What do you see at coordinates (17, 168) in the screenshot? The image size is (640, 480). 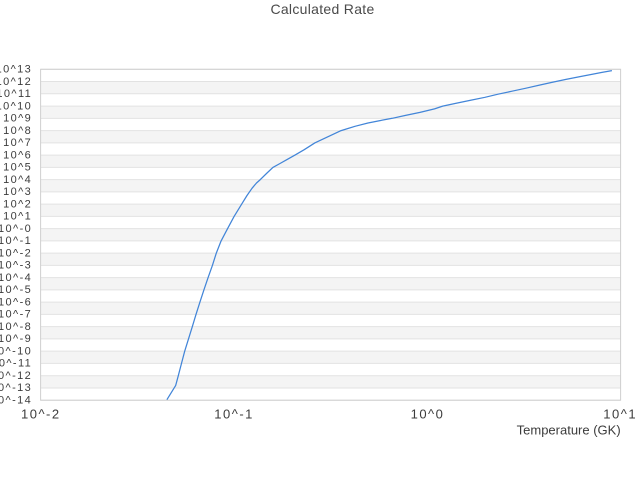 I see `svg-text: 10^5` at bounding box center [17, 168].